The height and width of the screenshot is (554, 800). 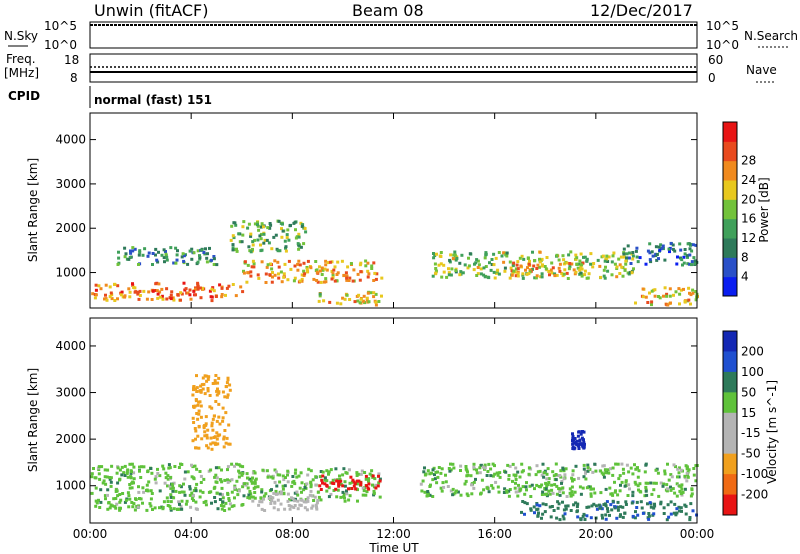 I want to click on velocity-colorbar-label: Velocity [m s^-1], so click(x=772, y=432).